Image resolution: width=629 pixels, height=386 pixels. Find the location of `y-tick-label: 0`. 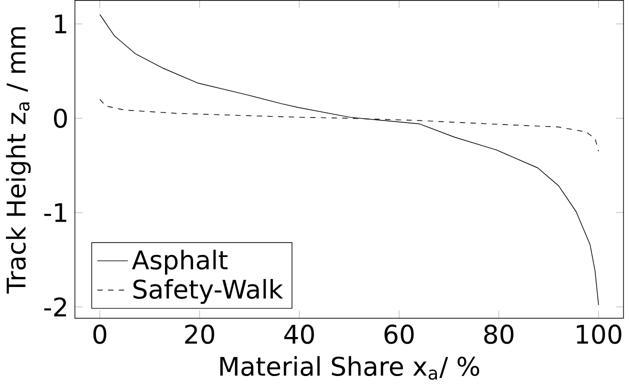

y-tick-label: 0 is located at coordinates (60, 118).